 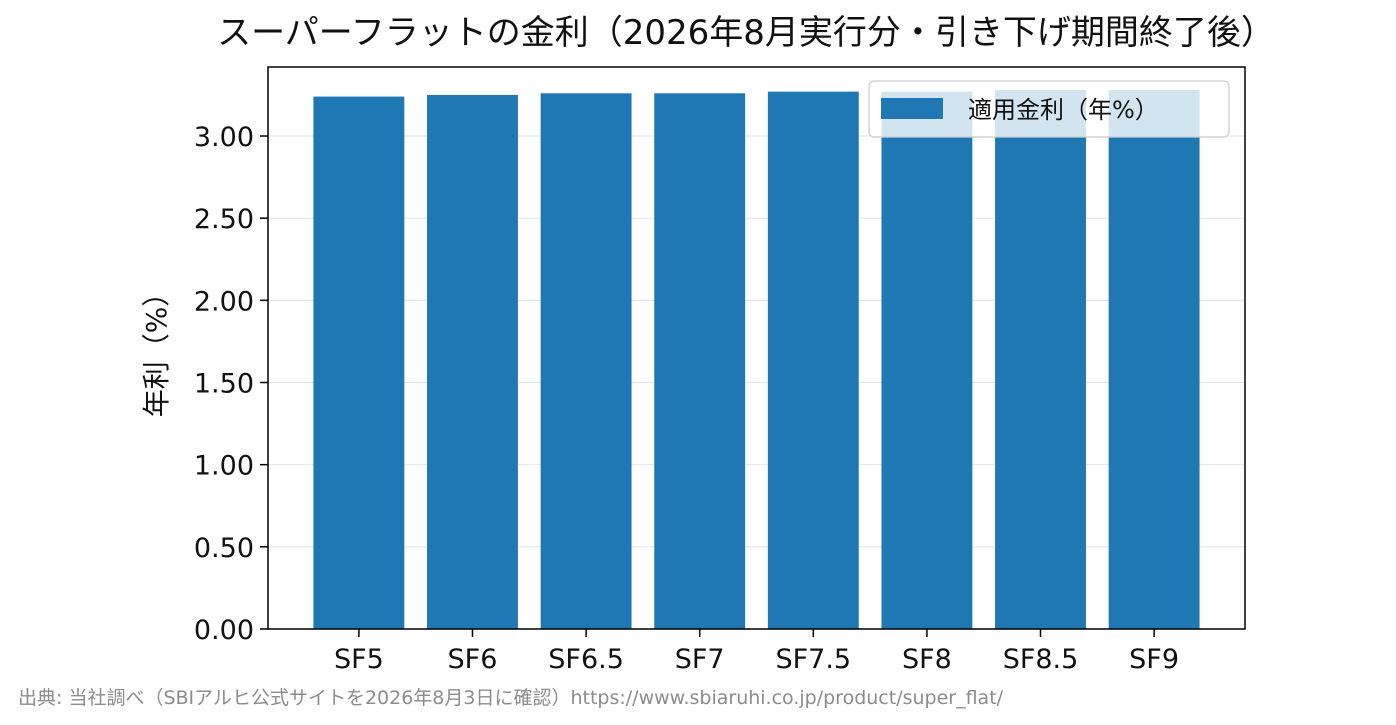 What do you see at coordinates (1063, 110) in the screenshot?
I see `legend-label: 適用金利（年%）` at bounding box center [1063, 110].